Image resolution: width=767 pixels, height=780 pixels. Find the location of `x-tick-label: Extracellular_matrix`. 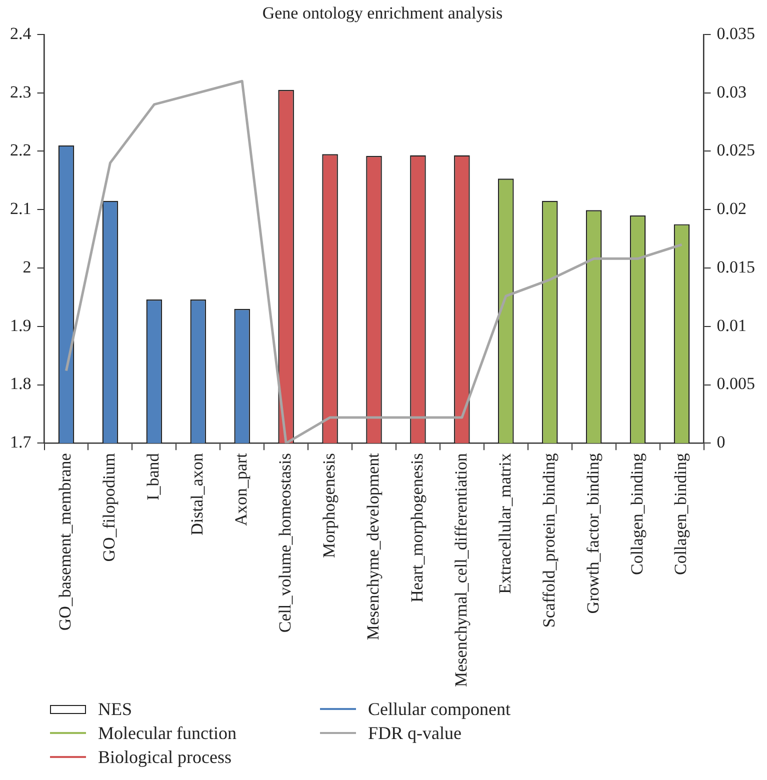

x-tick-label: Extracellular_matrix is located at coordinates (504, 523).